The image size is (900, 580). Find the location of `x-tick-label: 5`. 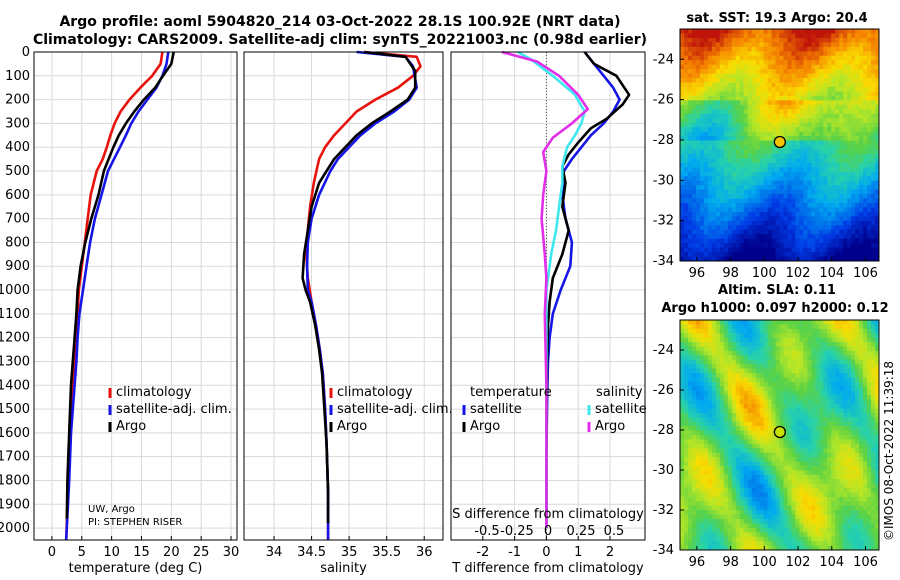

x-tick-label: 5 is located at coordinates (82, 552).